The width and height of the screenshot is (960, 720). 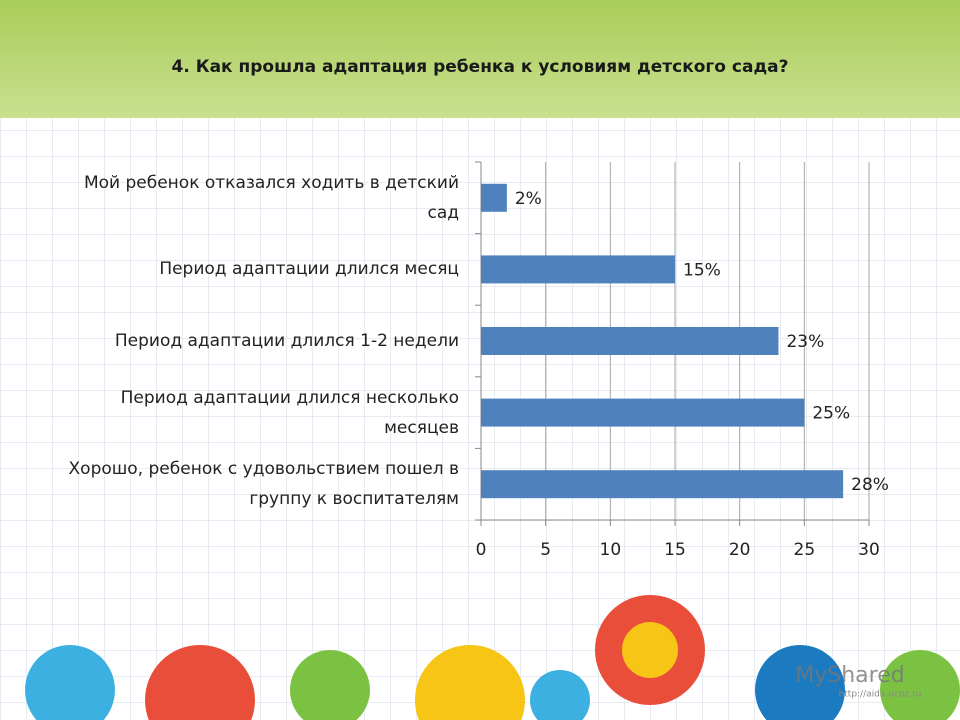 I want to click on x-tick-label: 25, so click(x=805, y=550).